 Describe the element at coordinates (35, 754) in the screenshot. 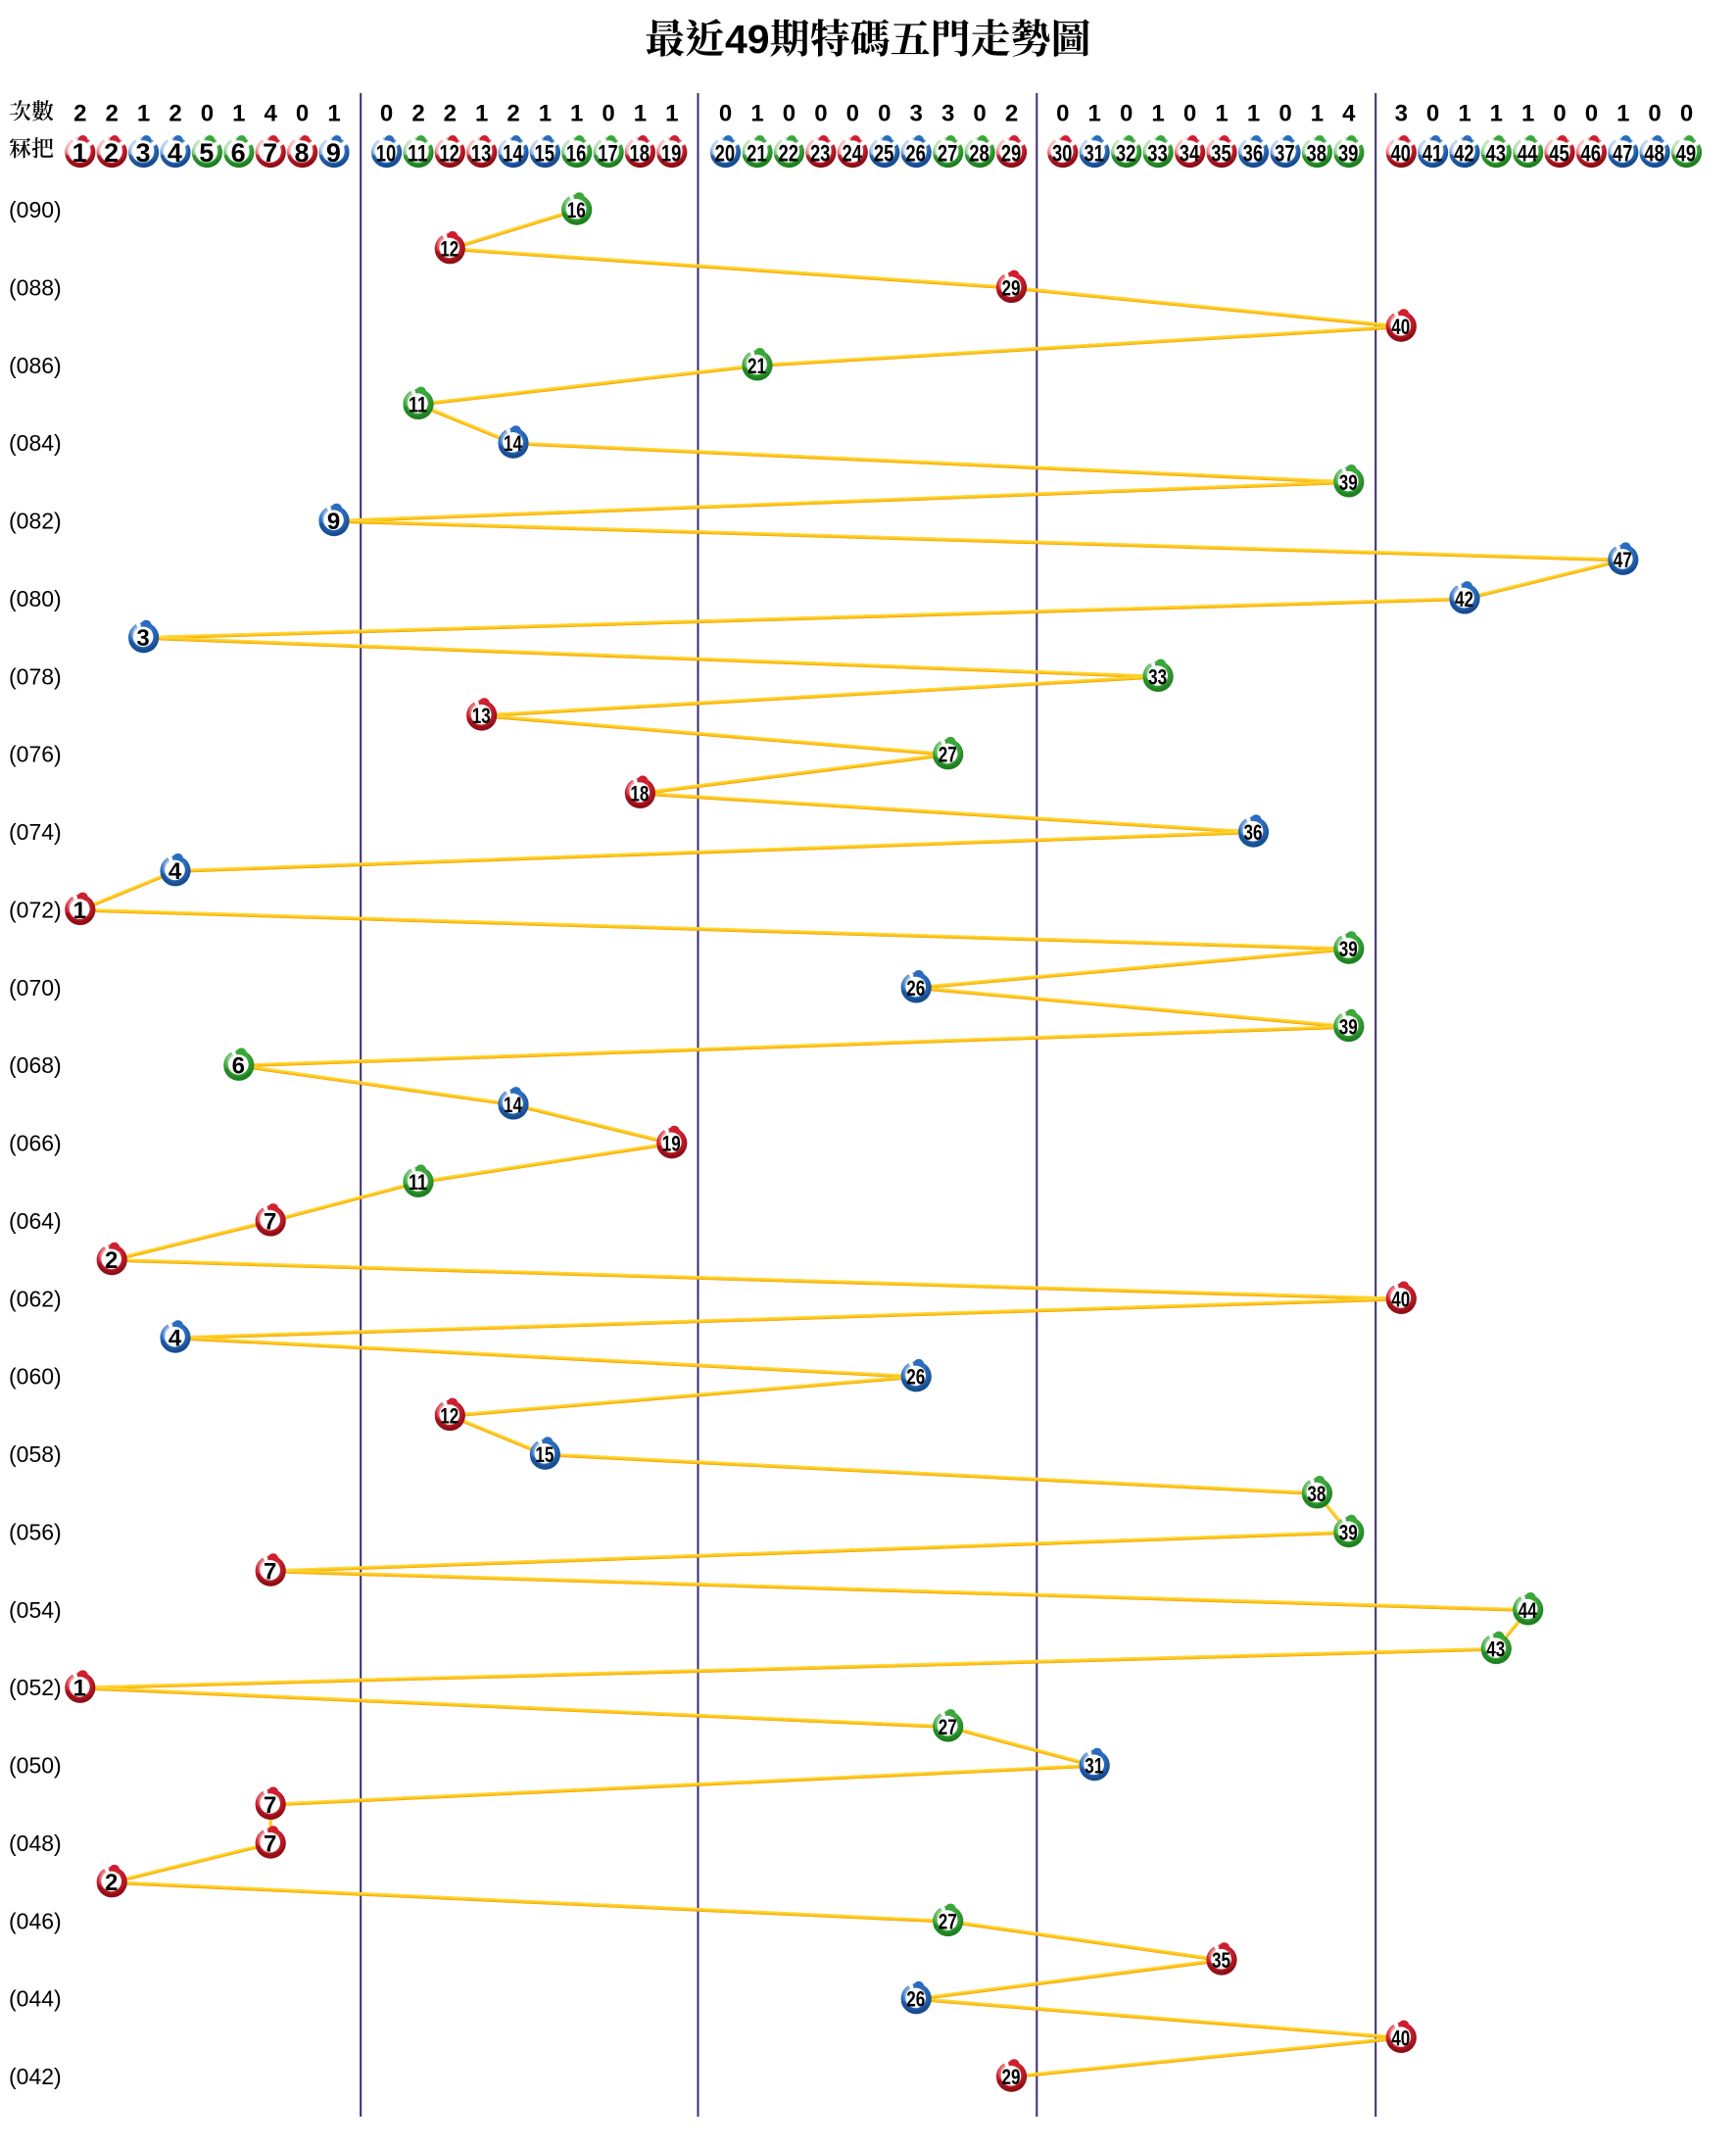

I see `svg-text: (076)` at that location.